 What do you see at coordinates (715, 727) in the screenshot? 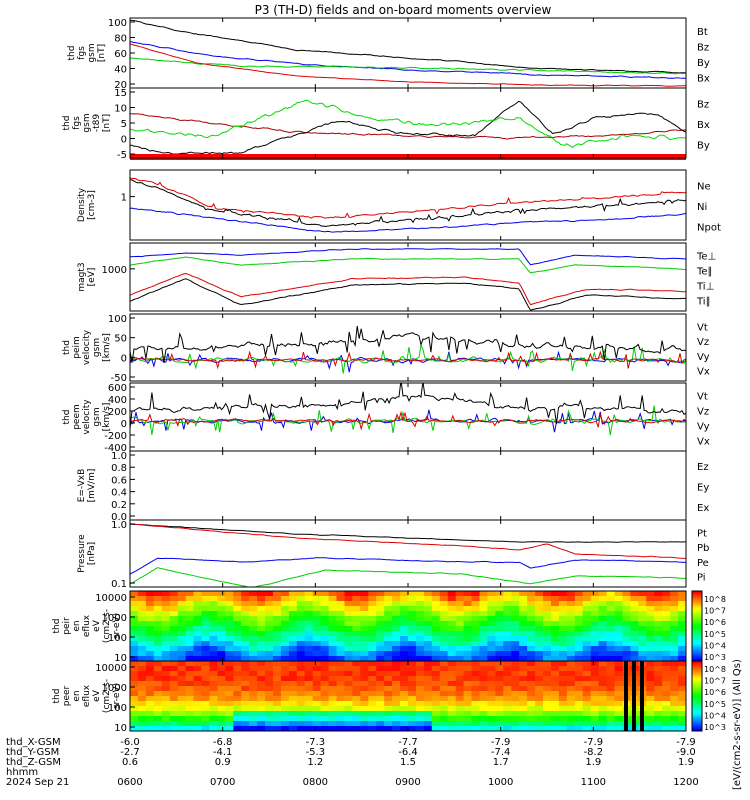
I see `colorbar-tick: 10^3` at bounding box center [715, 727].